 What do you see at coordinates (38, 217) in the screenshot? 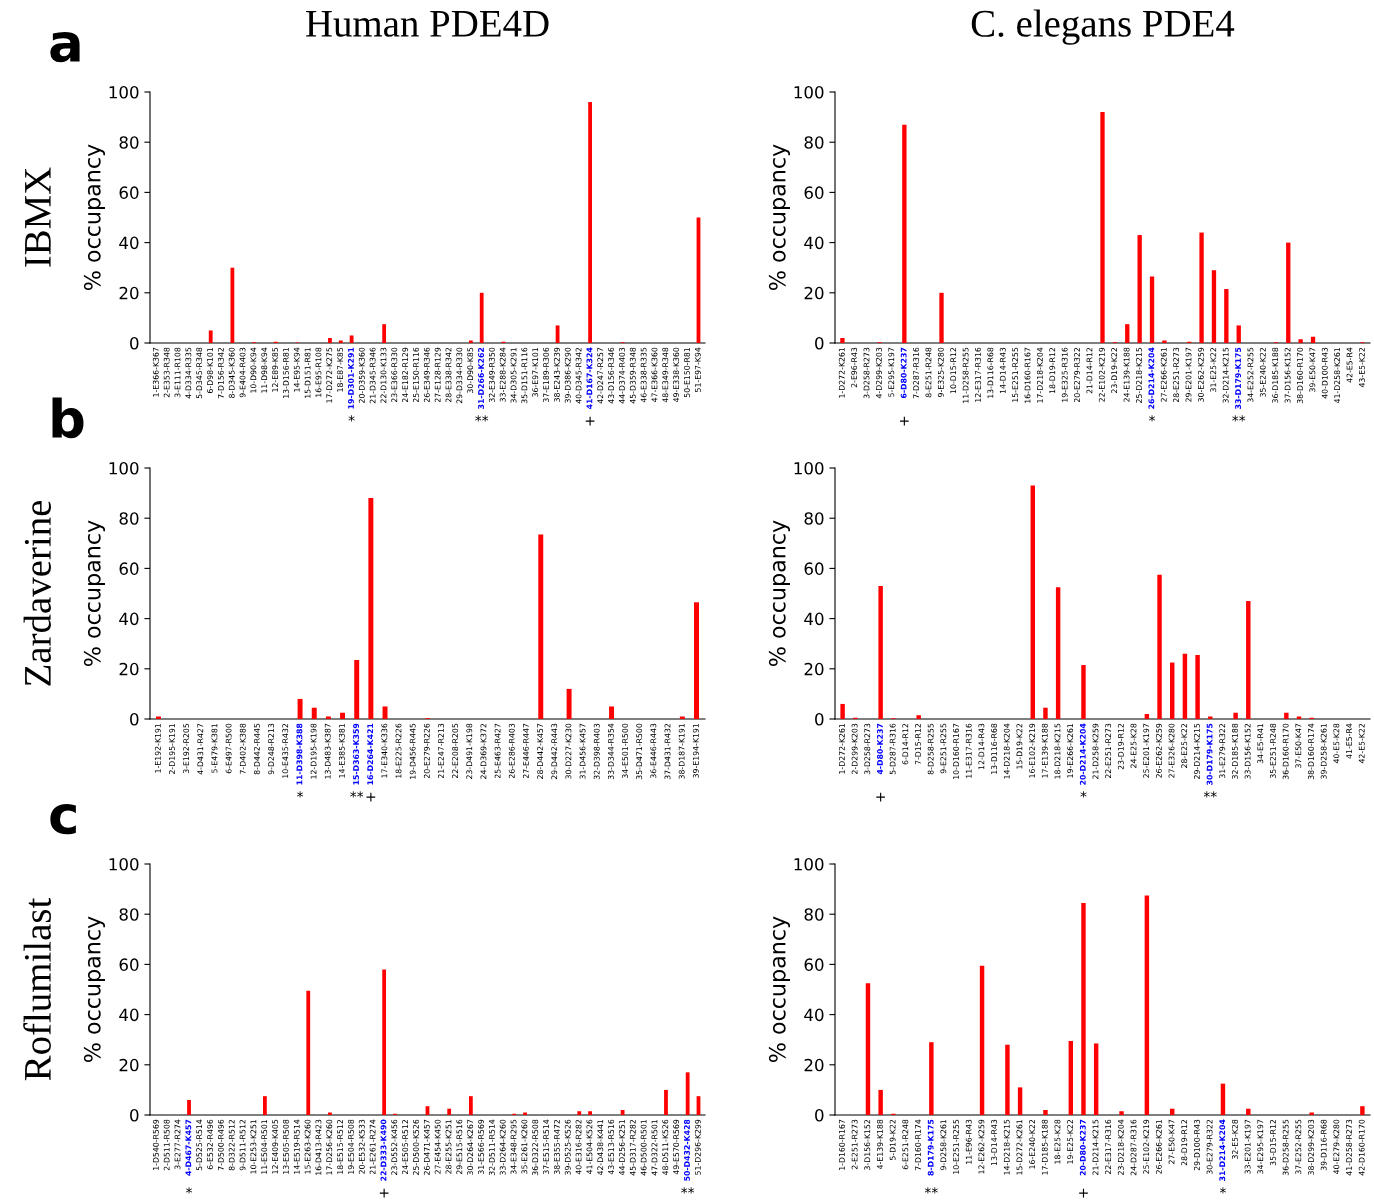
I see `text: IBMX` at bounding box center [38, 217].